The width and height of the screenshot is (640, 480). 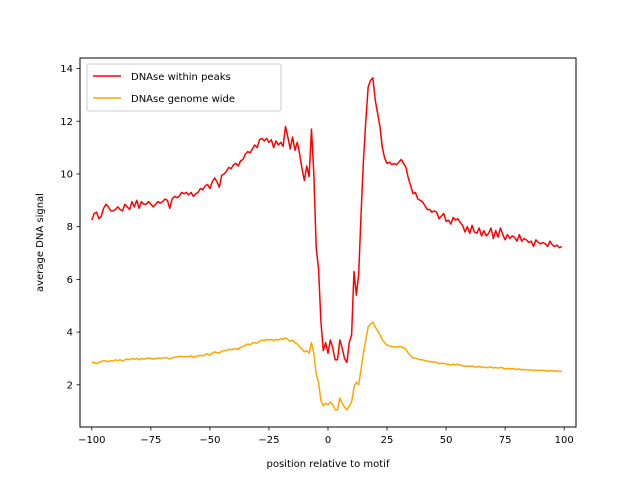 I want to click on y-tick-label: 4, so click(x=70, y=333).